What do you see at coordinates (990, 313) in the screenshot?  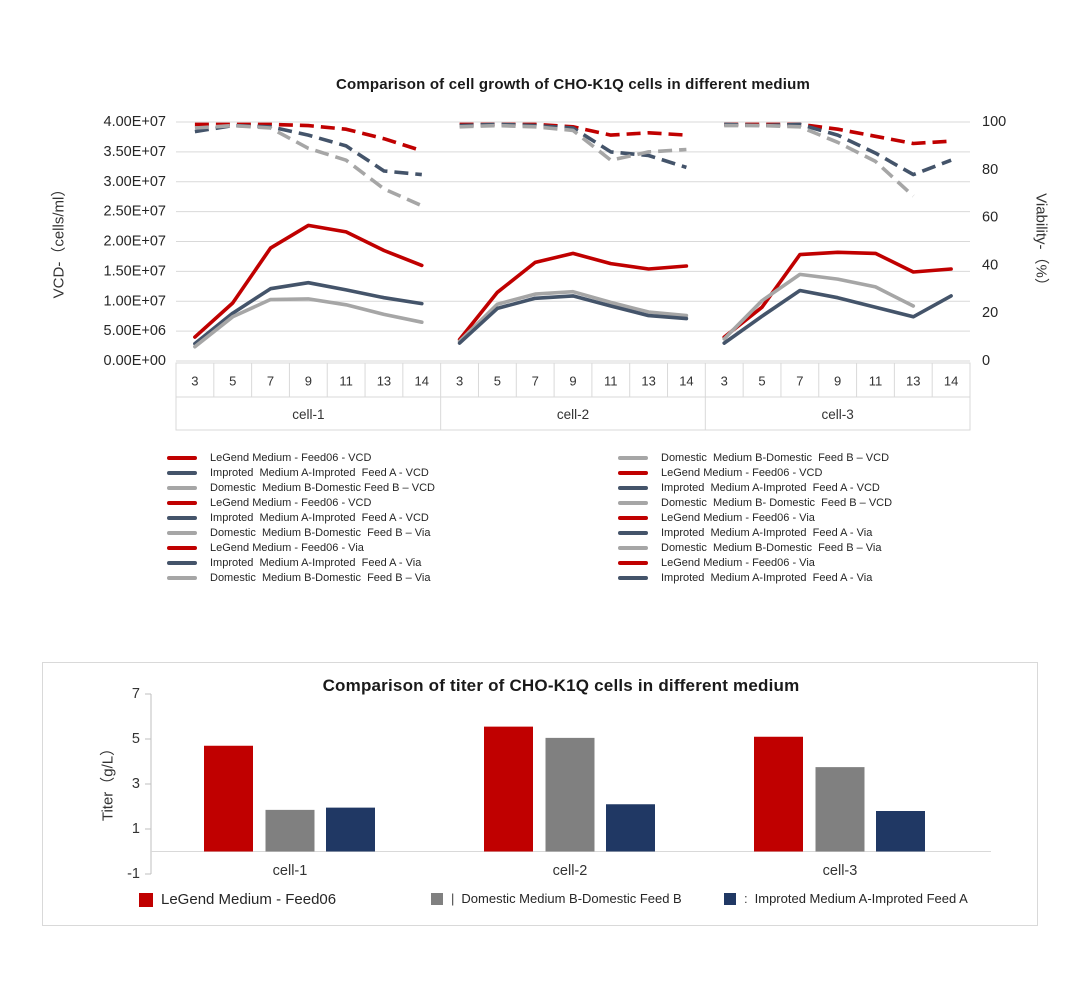 I see `axis-tick-label: 20` at bounding box center [990, 313].